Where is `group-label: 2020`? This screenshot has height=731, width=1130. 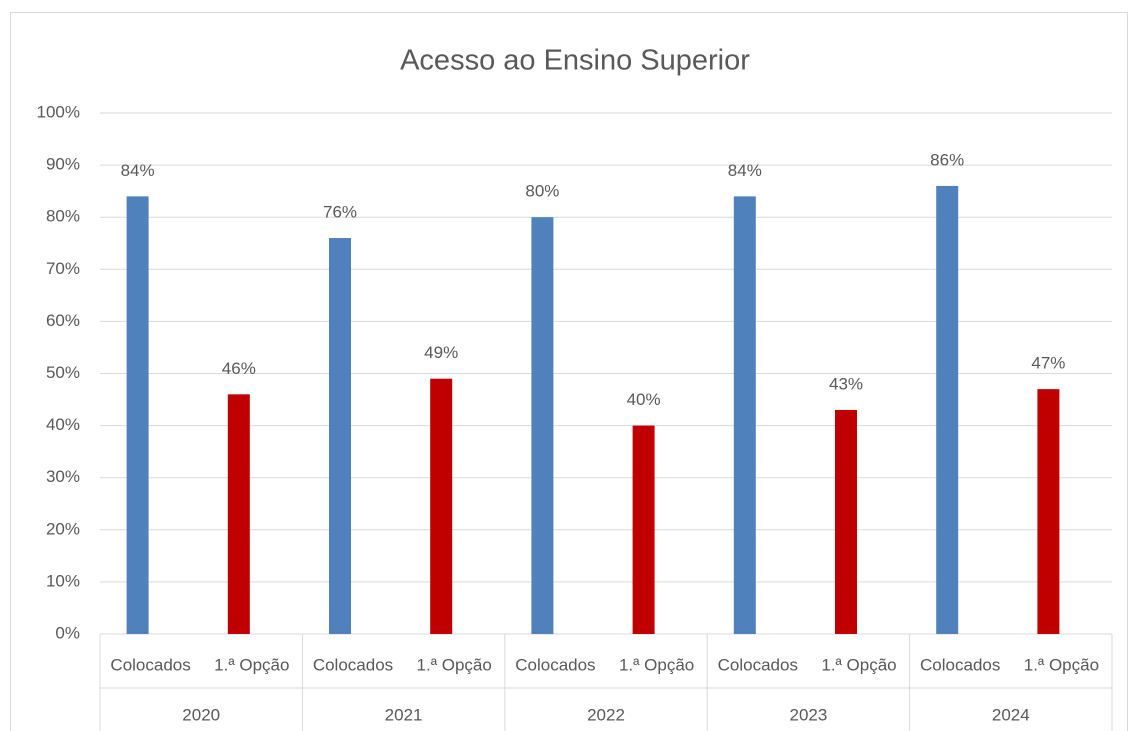 group-label: 2020 is located at coordinates (201, 714).